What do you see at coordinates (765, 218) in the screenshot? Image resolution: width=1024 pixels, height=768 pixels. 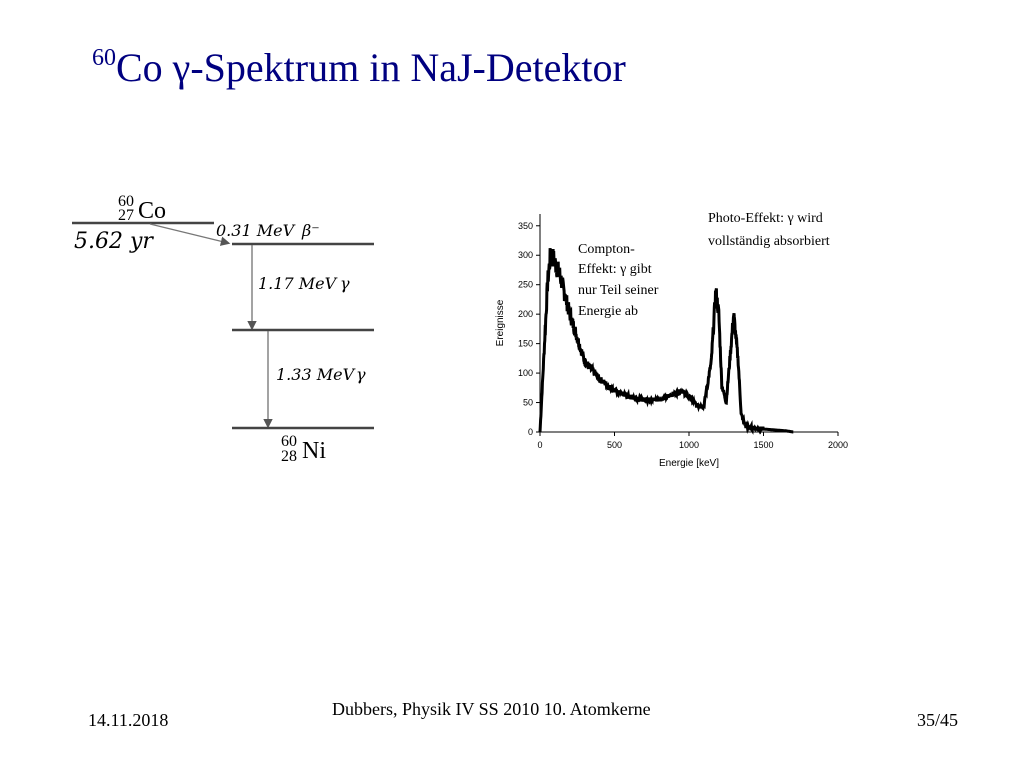 I see `photo-annotation-line1: Photo-Effekt: γ wird` at bounding box center [765, 218].